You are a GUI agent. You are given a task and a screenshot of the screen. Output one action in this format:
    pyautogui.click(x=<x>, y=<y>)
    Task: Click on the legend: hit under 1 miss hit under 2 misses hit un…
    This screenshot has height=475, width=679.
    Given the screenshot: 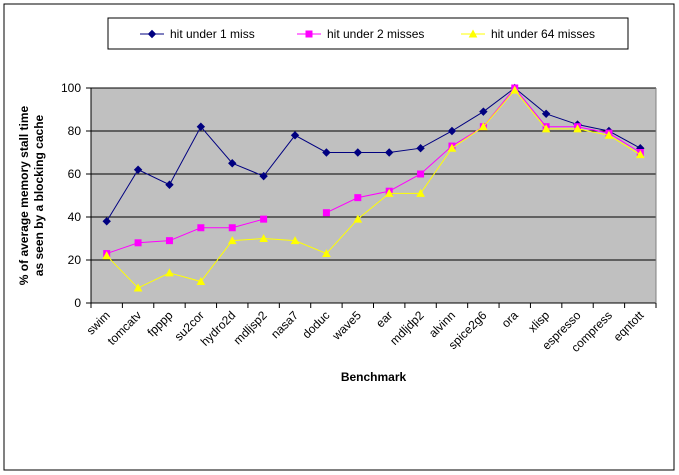 What is the action you would take?
    pyautogui.click(x=368, y=33)
    